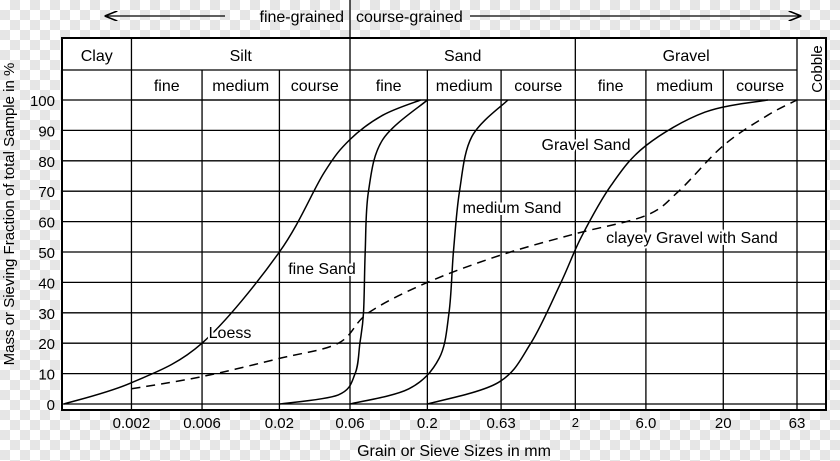 This screenshot has width=840, height=461. What do you see at coordinates (46, 375) in the screenshot?
I see `y-tick-10: 10` at bounding box center [46, 375].